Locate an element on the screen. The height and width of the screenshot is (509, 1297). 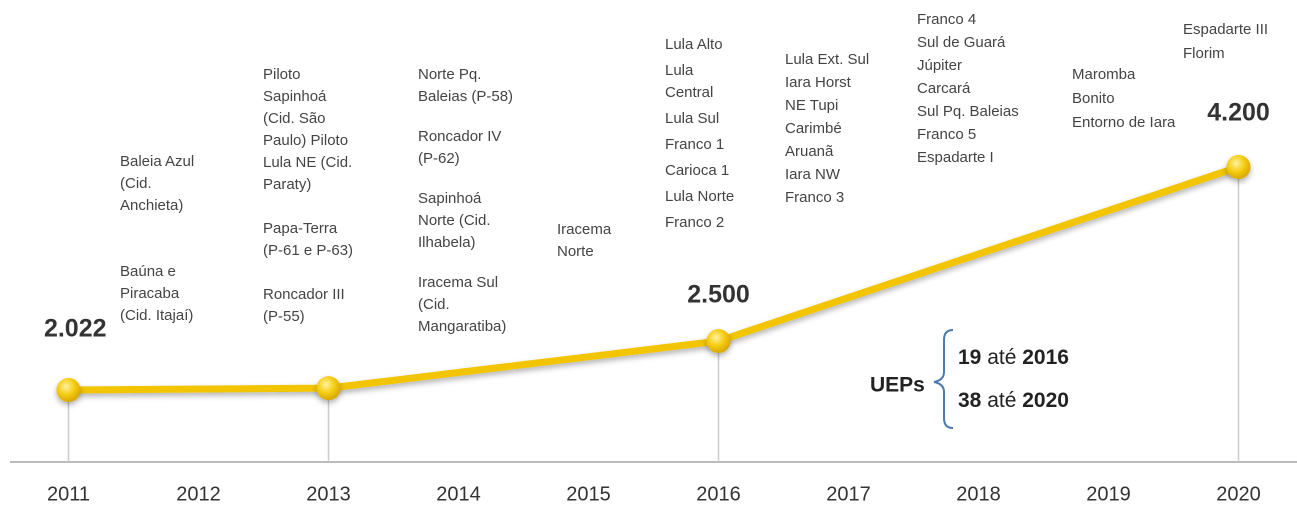
project-label: Central is located at coordinates (689, 92).